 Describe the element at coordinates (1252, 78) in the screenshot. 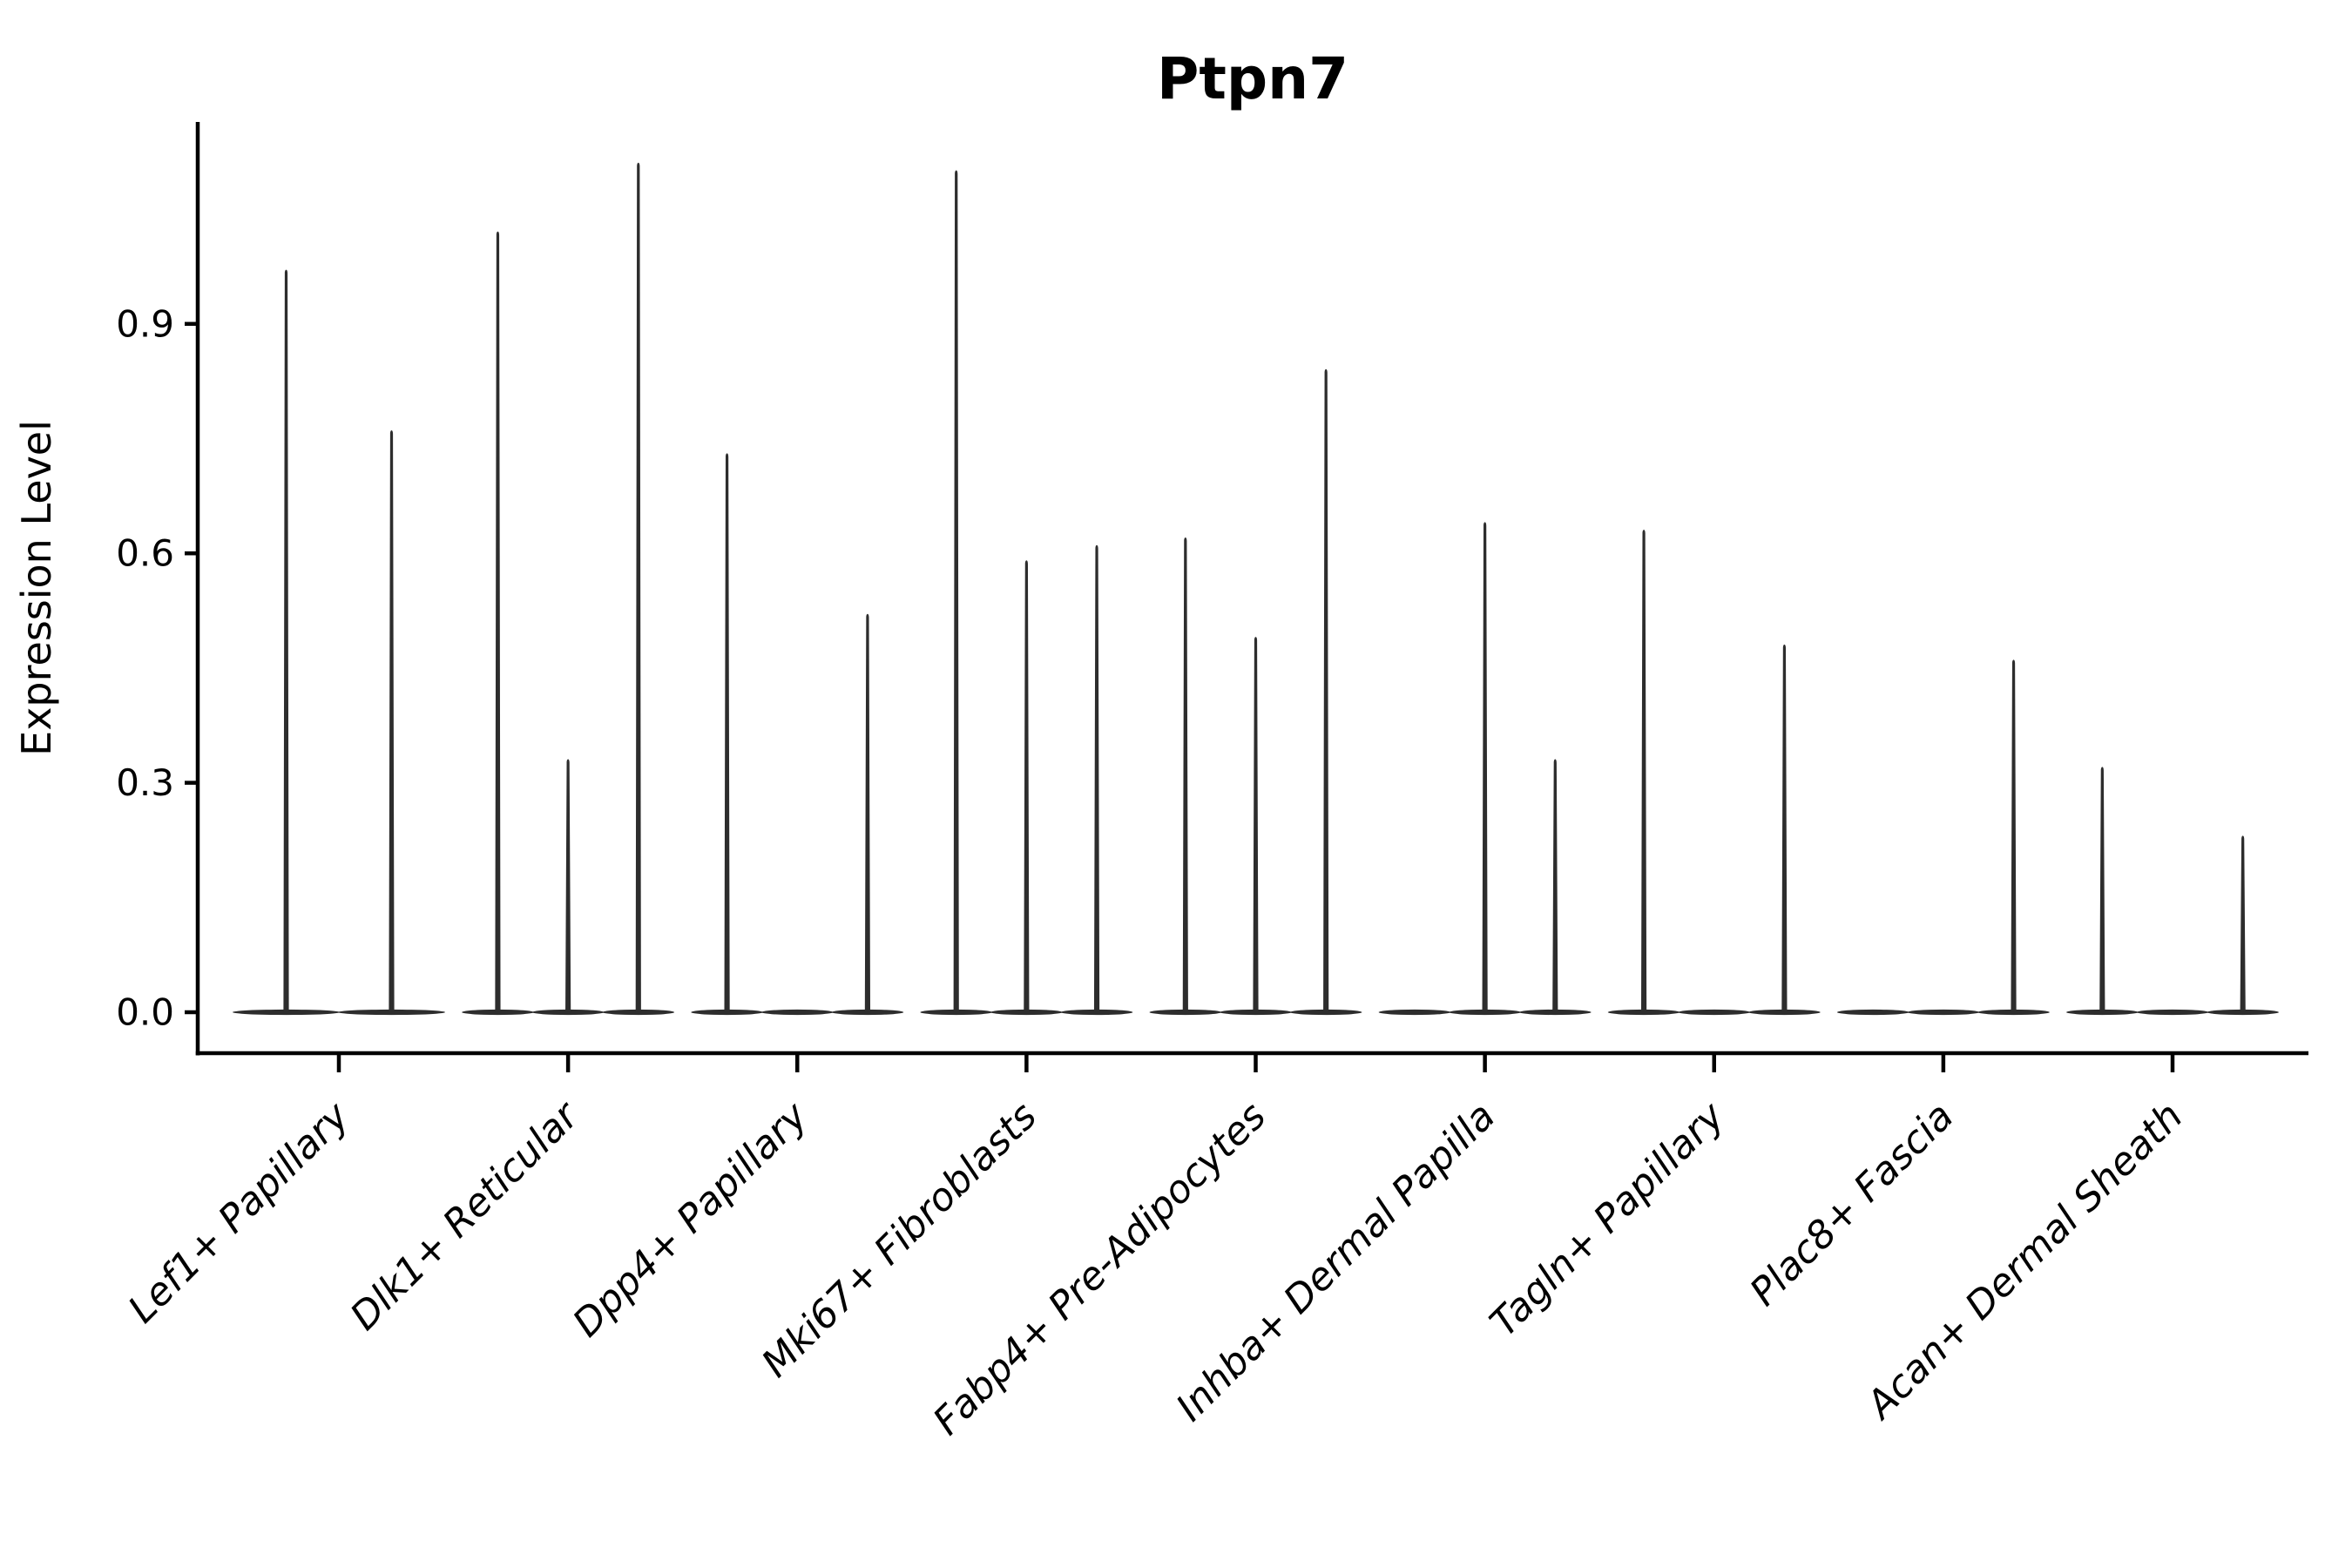

I see `chart-title: Ptpn7` at that location.